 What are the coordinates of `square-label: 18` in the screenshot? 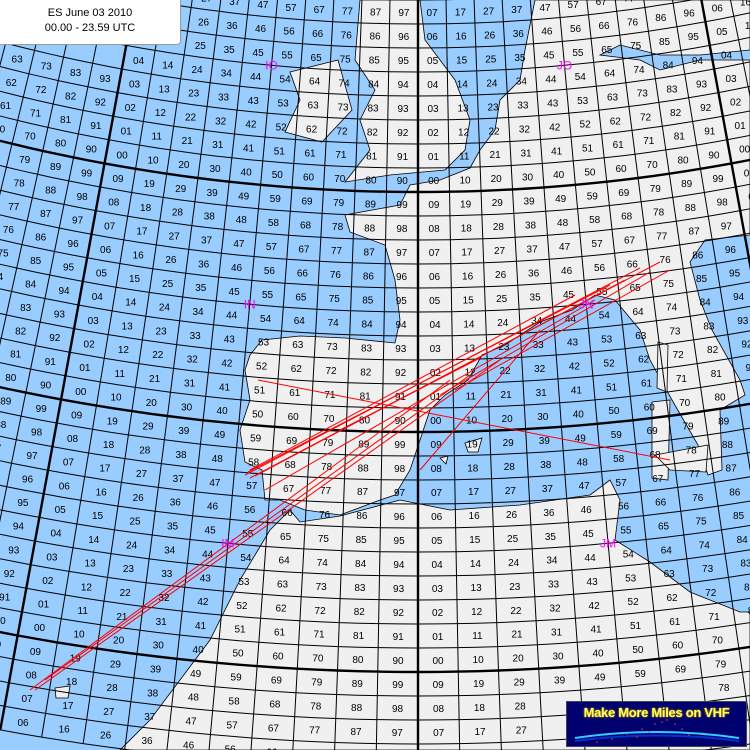 It's located at (72, 682).